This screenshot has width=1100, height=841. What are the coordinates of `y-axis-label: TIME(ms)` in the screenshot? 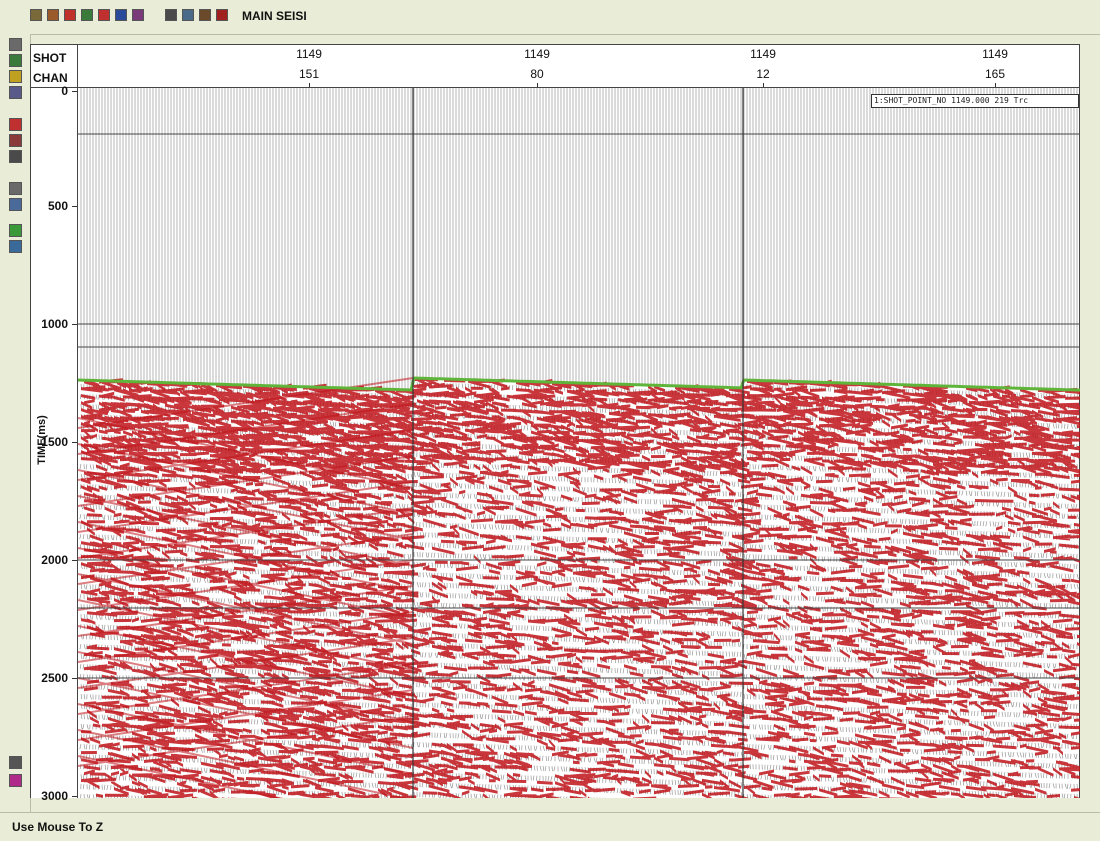 It's located at (42, 440).